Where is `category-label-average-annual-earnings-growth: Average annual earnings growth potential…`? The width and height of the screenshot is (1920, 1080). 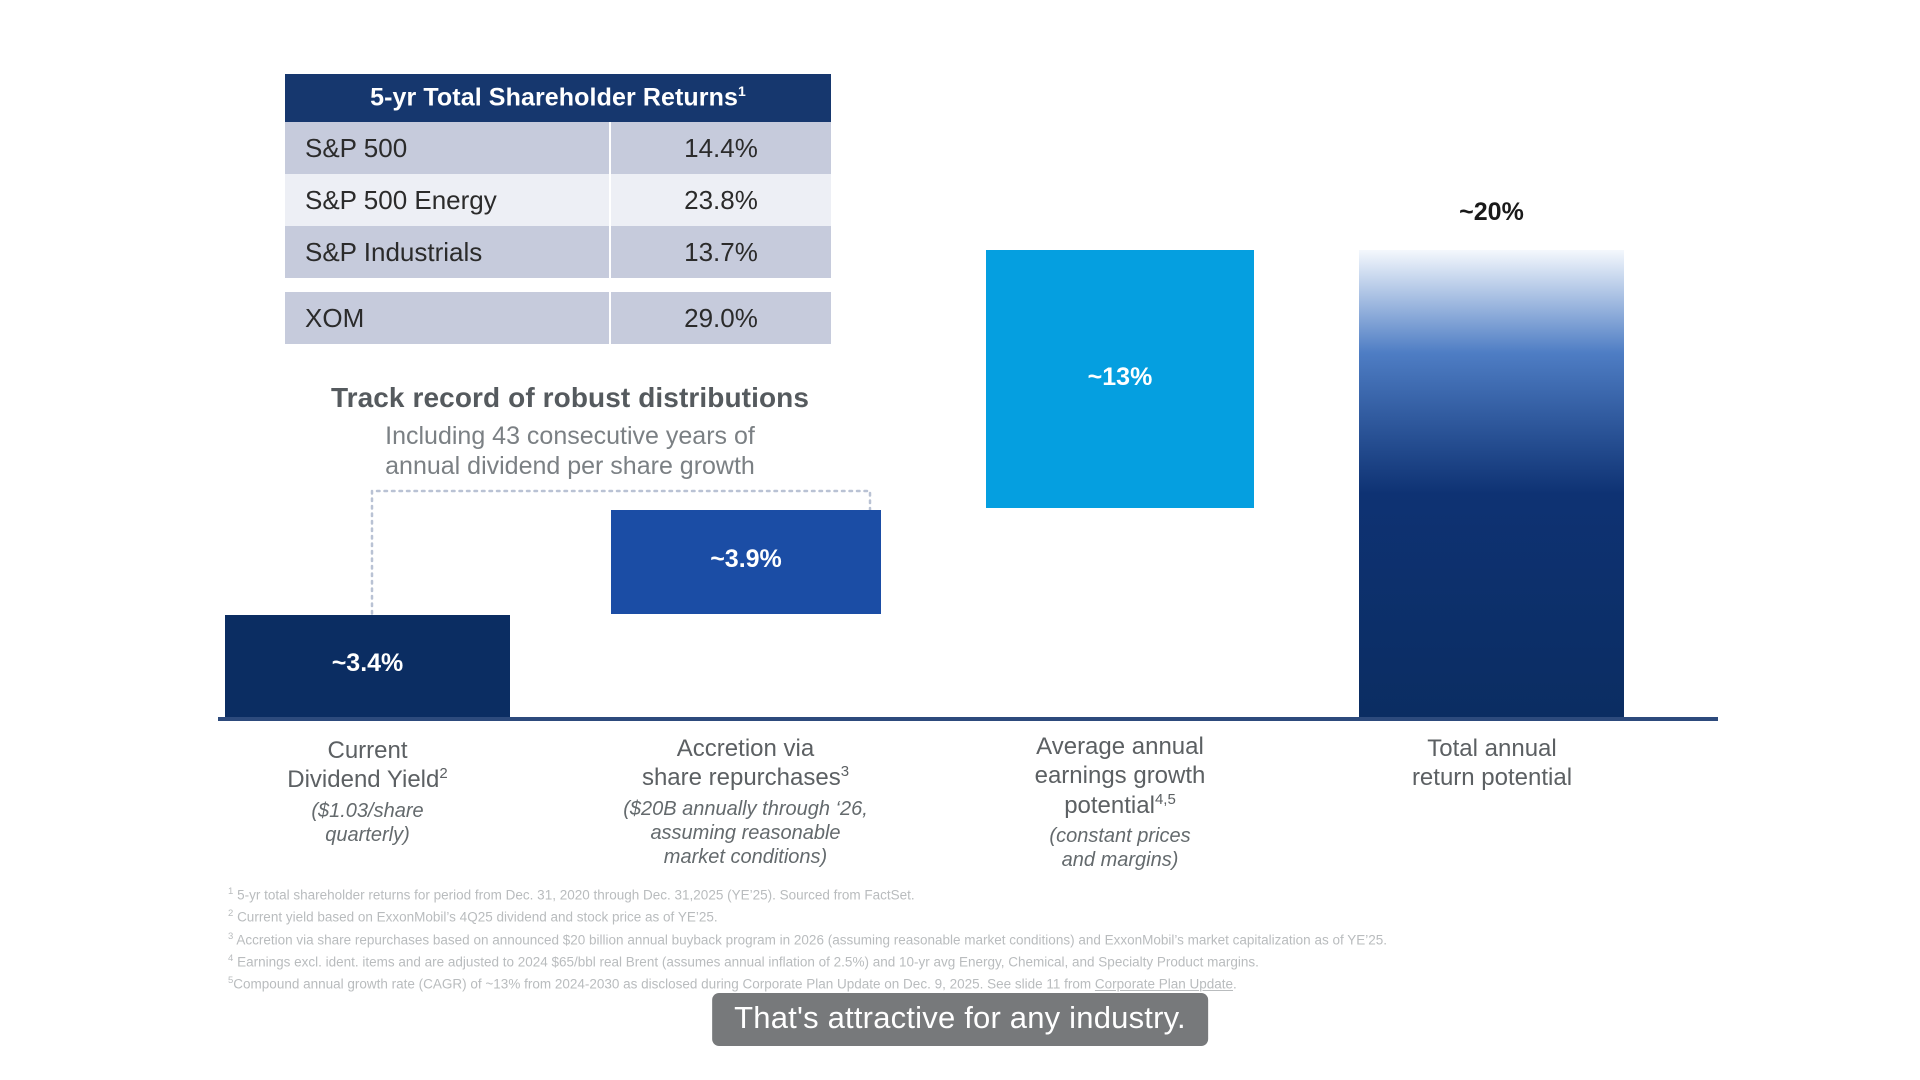
category-label-average-annual-earnings-growth: Average annual earnings growth potential… is located at coordinates (1120, 802).